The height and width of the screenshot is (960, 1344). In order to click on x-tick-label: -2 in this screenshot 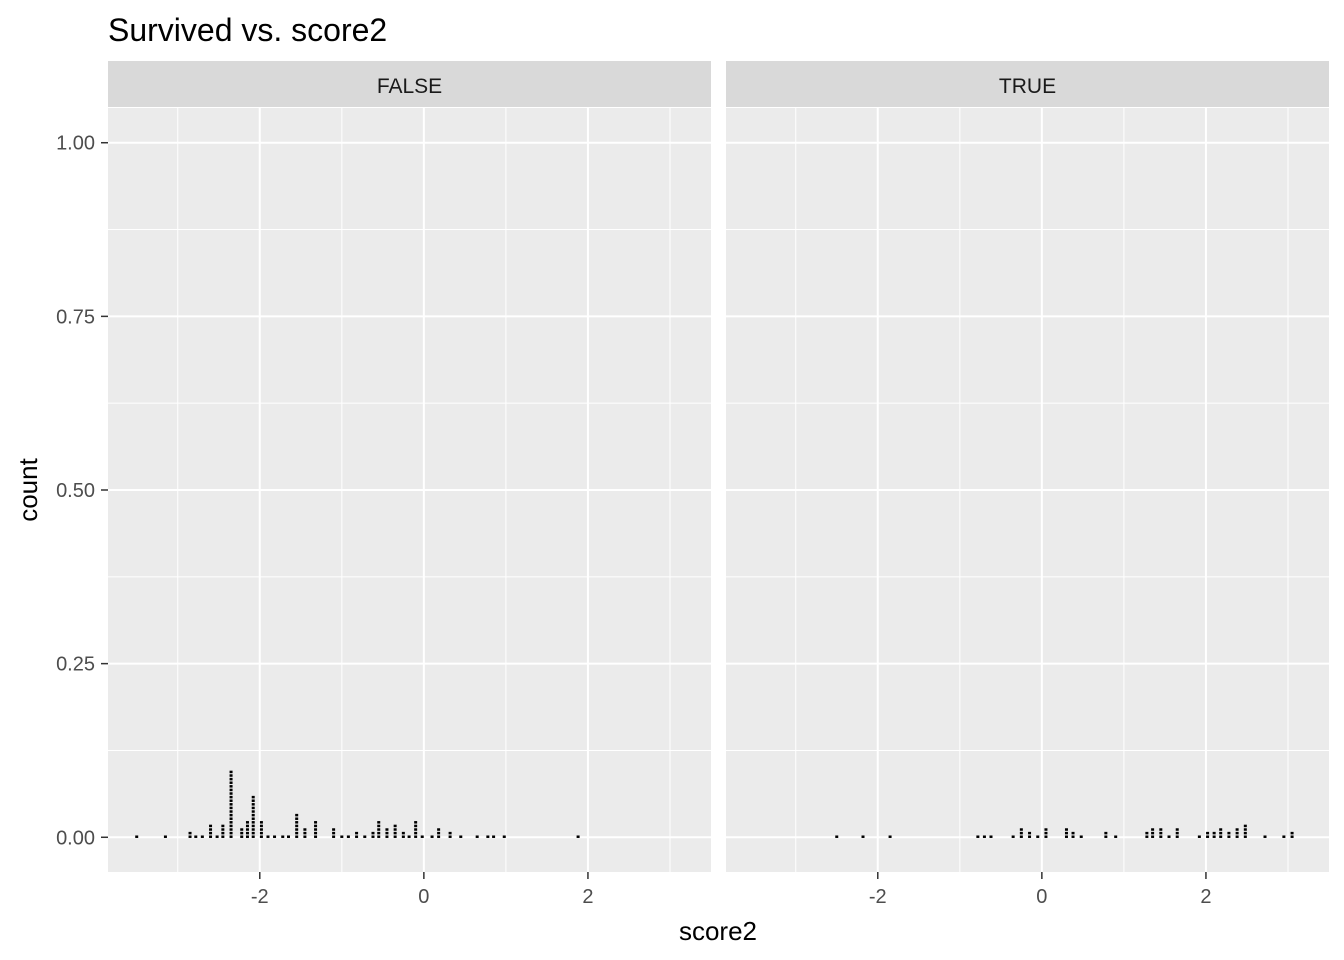, I will do `click(878, 897)`.